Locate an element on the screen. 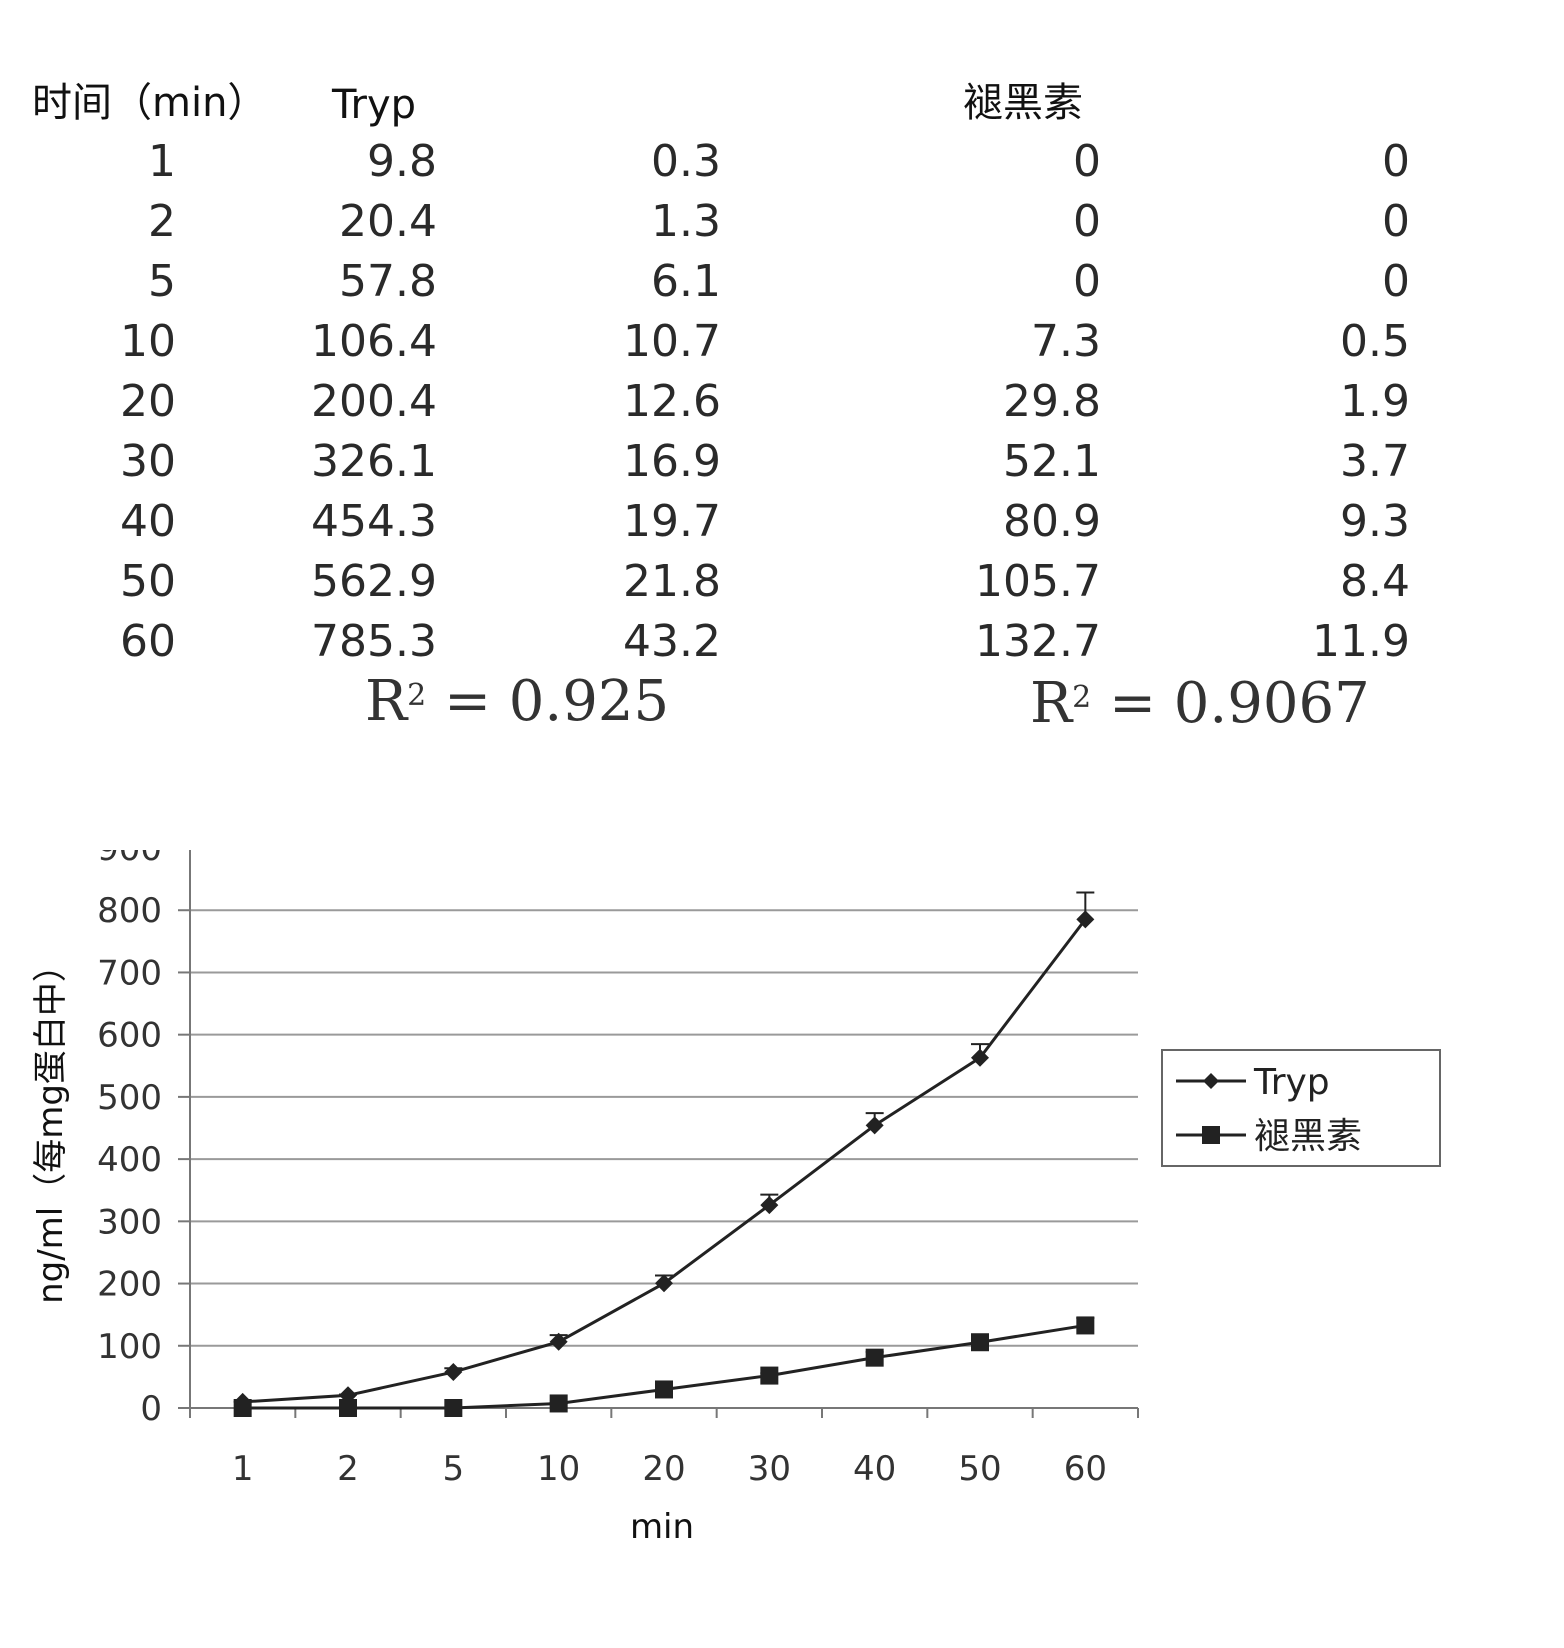  table-cell: 9.3 is located at coordinates (1375, 521).